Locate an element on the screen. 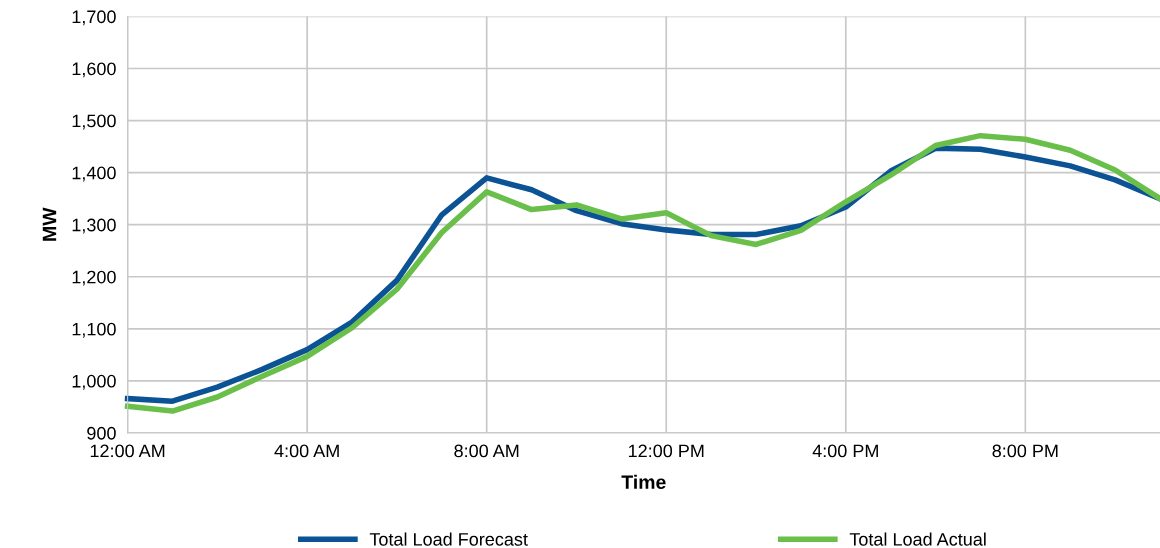  y-tick-label: 1,200 is located at coordinates (94, 278).